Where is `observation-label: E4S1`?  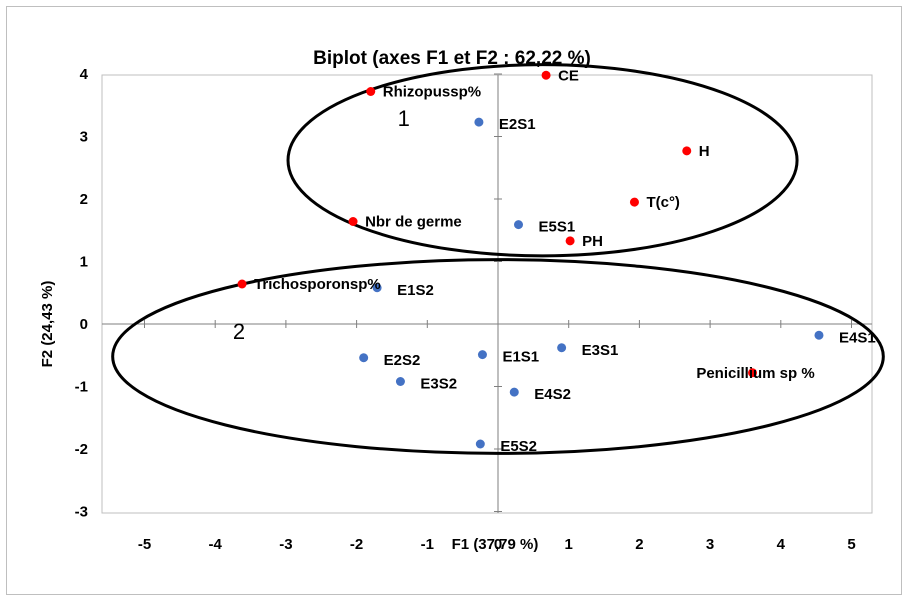
observation-label: E4S1 is located at coordinates (857, 337).